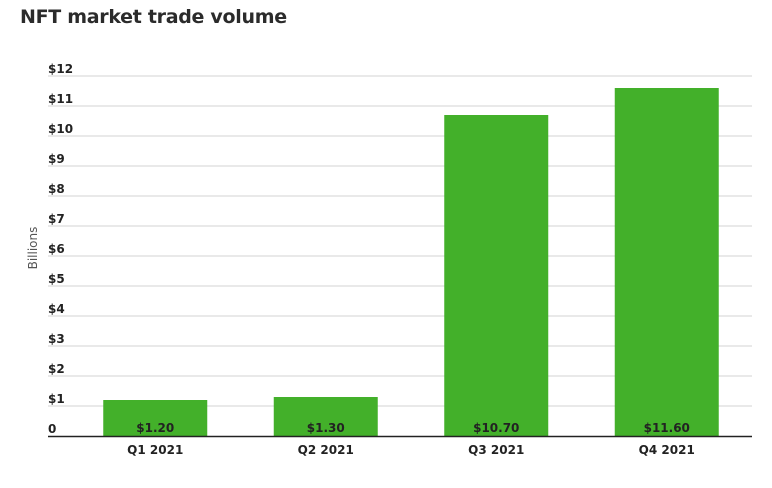  What do you see at coordinates (155, 428) in the screenshot?
I see `bar-value-label: $1.20` at bounding box center [155, 428].